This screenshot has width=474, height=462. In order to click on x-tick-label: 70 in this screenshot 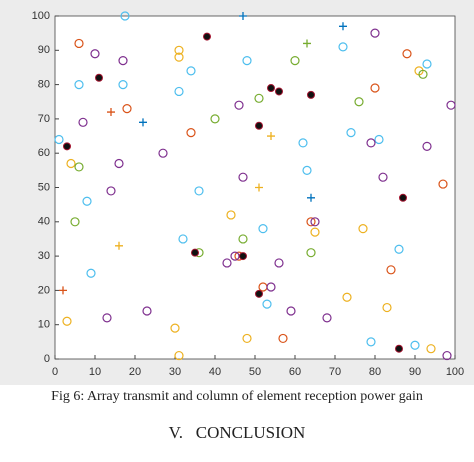, I will do `click(335, 372)`.